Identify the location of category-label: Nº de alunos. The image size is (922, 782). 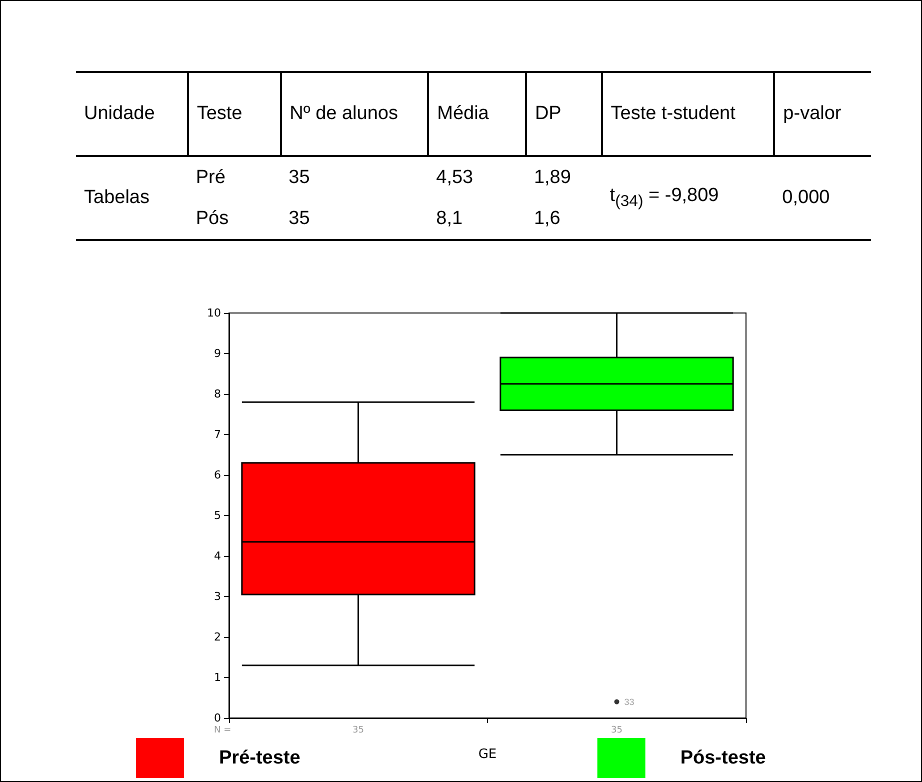
(354, 114).